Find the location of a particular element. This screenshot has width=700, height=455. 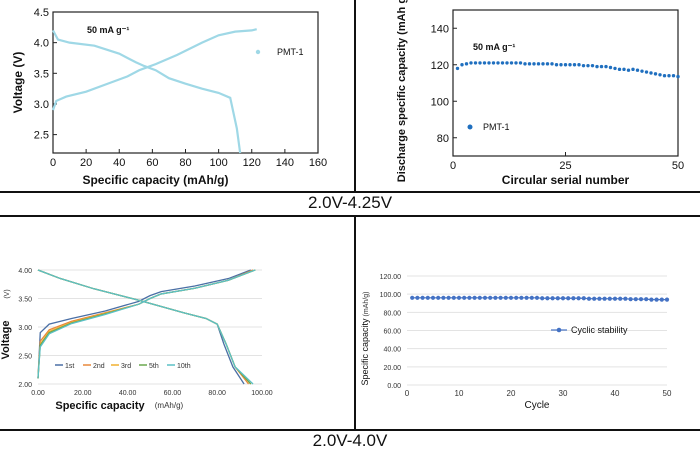

y-tick-label: 3.50 is located at coordinates (25, 300).